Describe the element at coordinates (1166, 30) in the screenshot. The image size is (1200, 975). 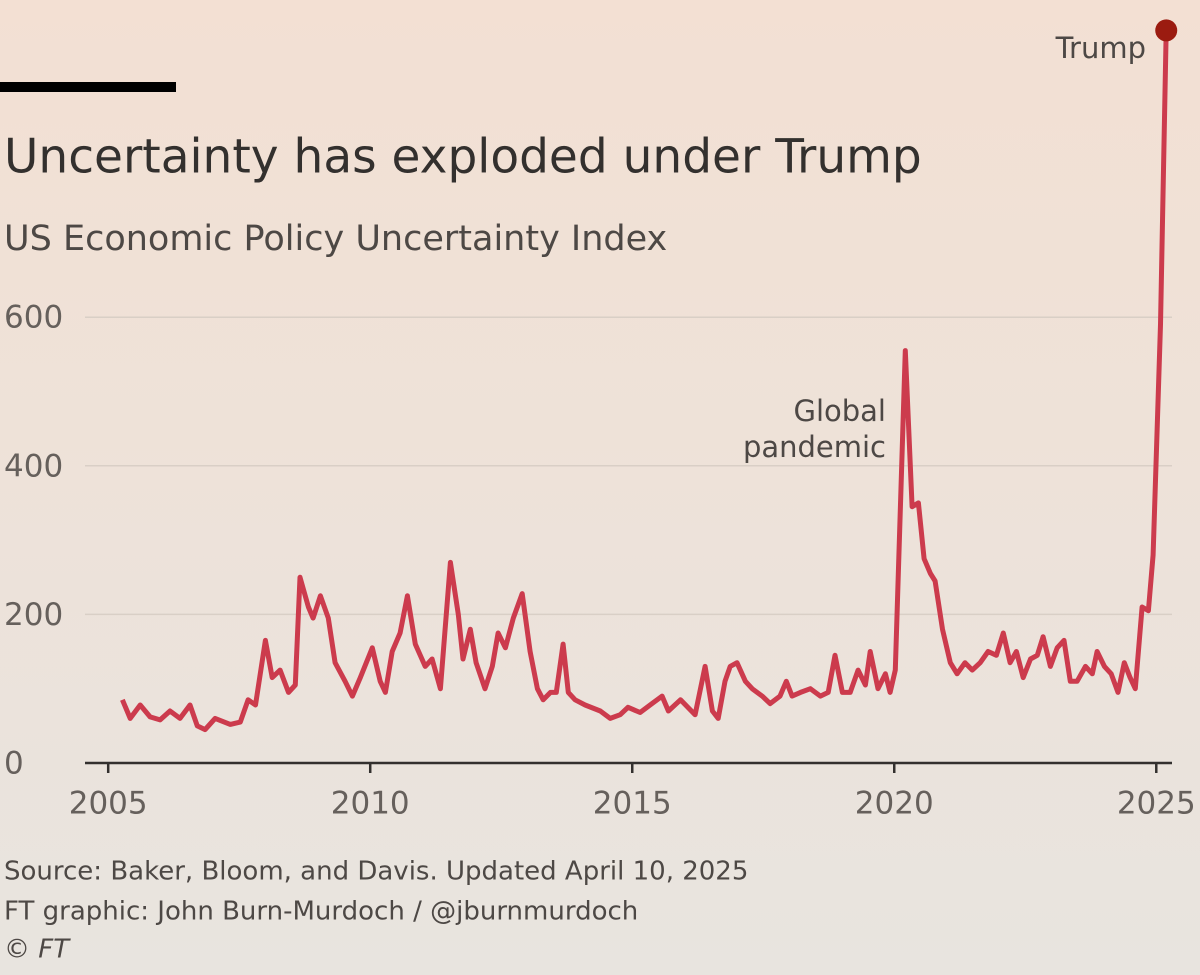
I see `end-dot` at that location.